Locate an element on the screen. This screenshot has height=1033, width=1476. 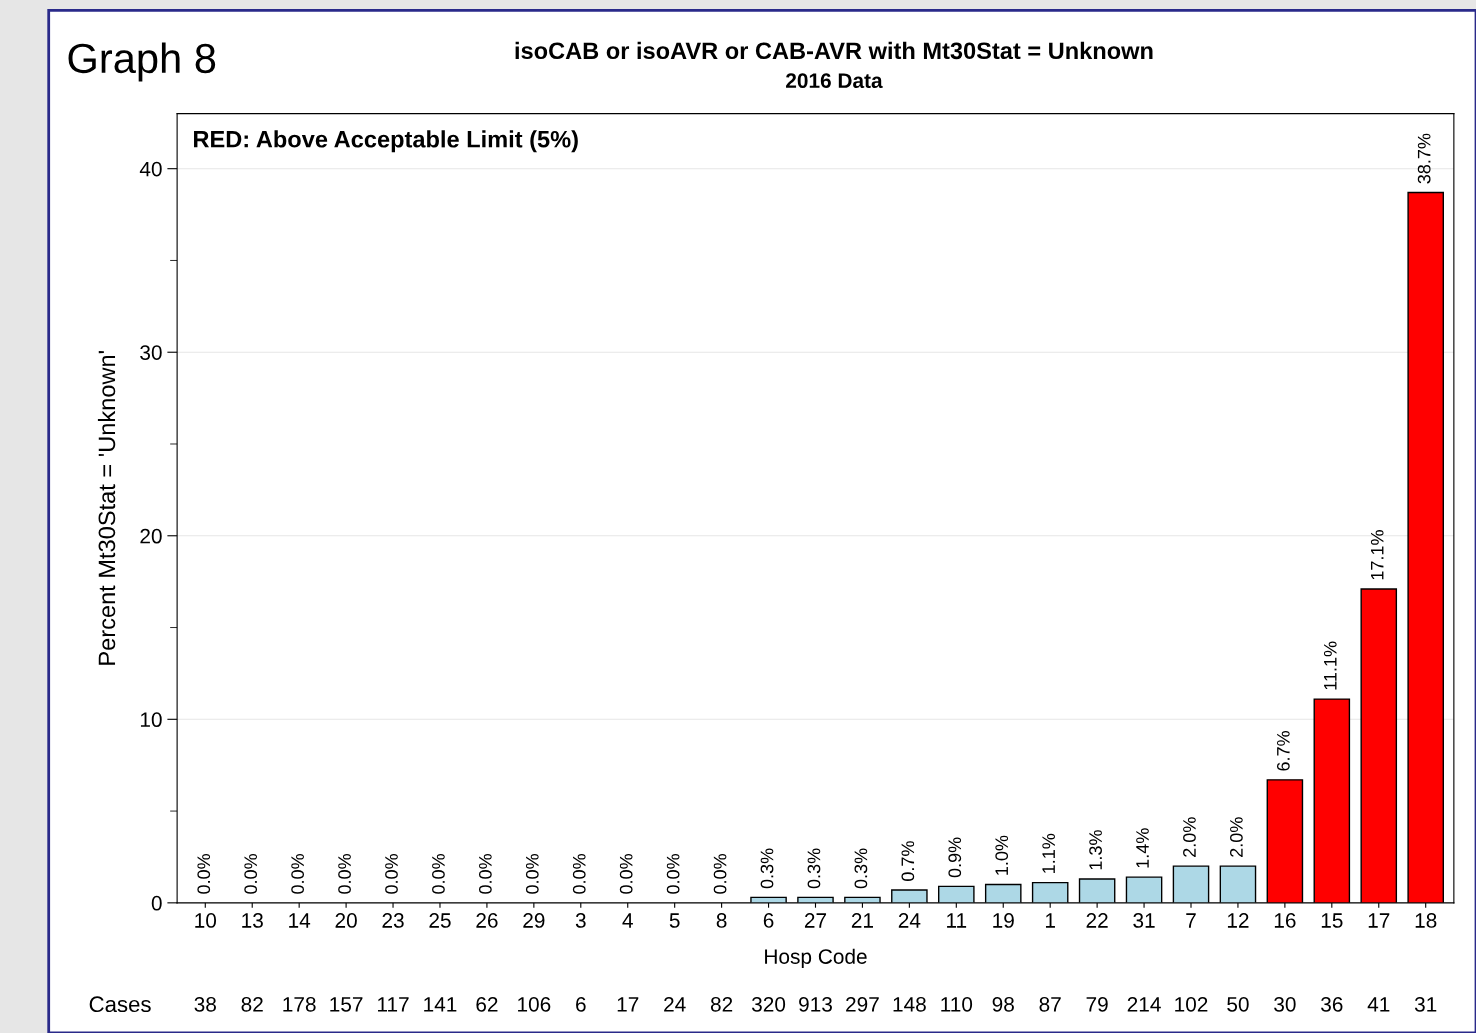
x-tick-label: 23 is located at coordinates (393, 920).